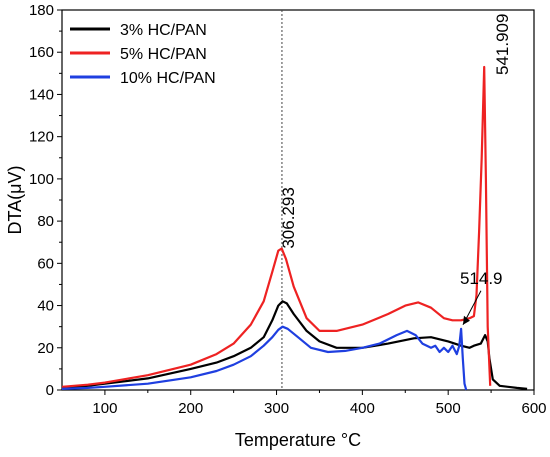  I want to click on y-tick-label: 100, so click(41, 179).